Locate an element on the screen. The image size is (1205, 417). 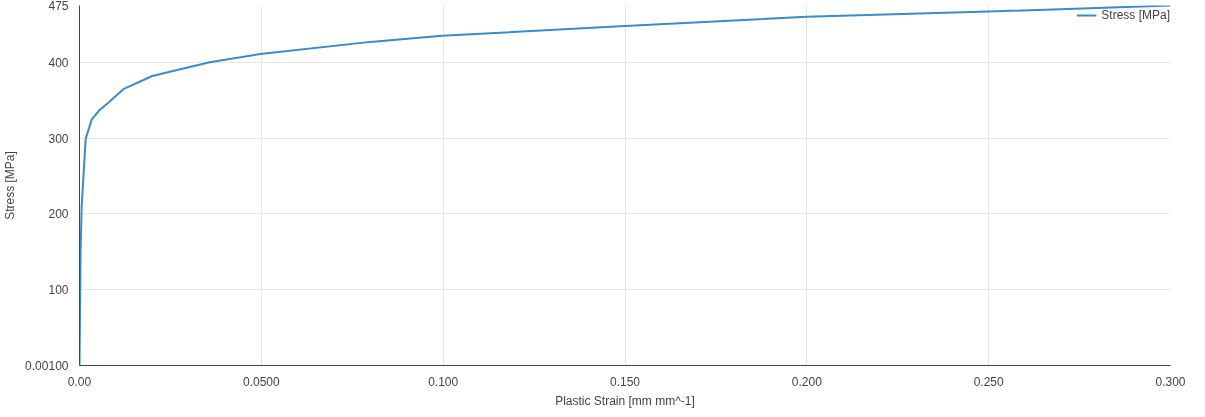
x-tick-label: 0.200 is located at coordinates (807, 381).